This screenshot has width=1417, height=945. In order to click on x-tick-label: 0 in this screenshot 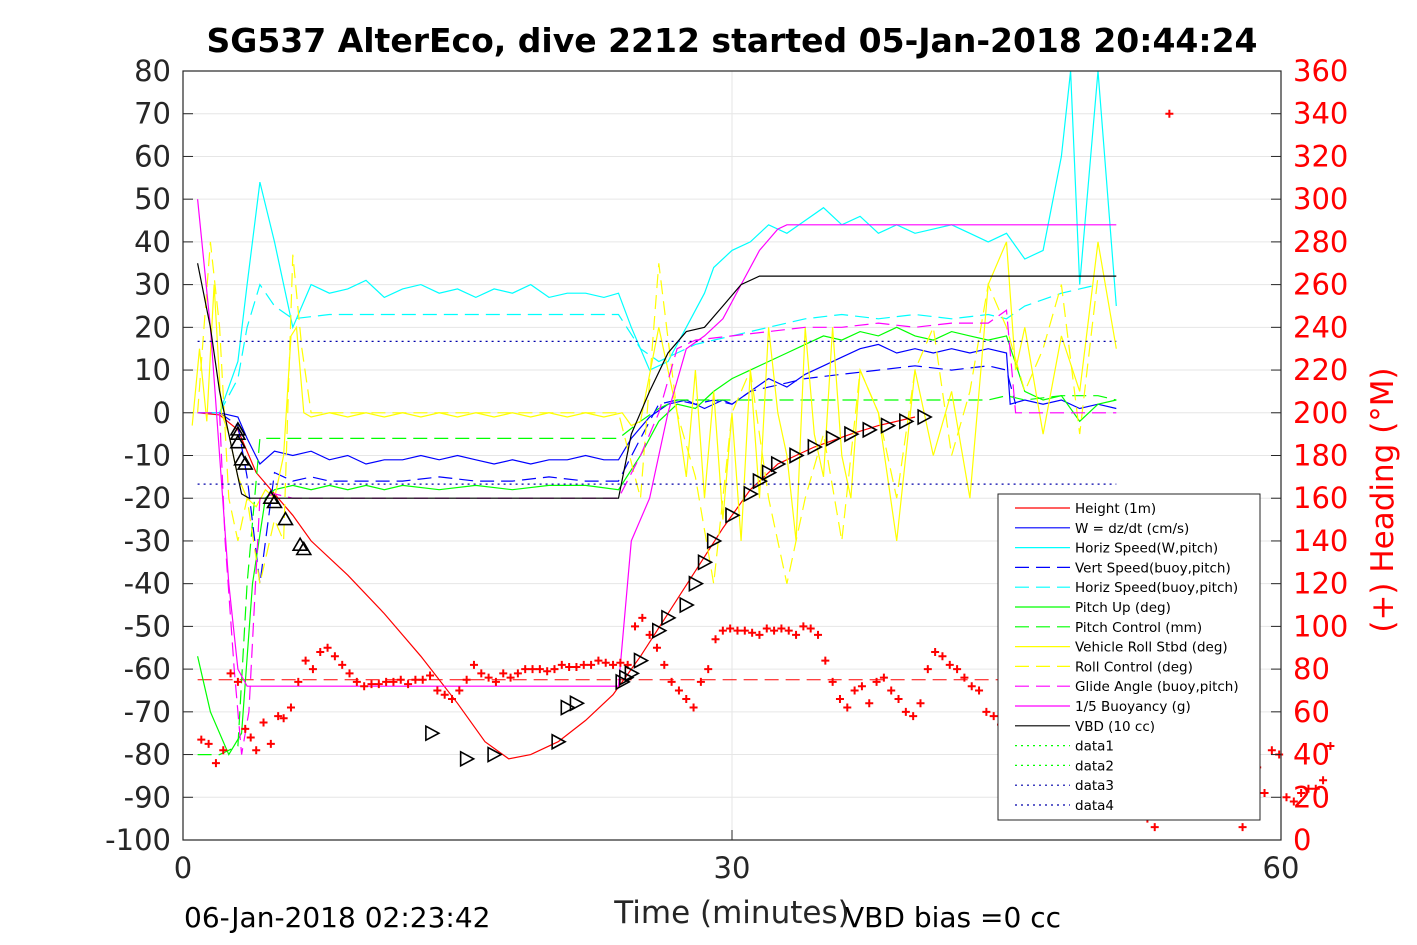, I will do `click(183, 868)`.